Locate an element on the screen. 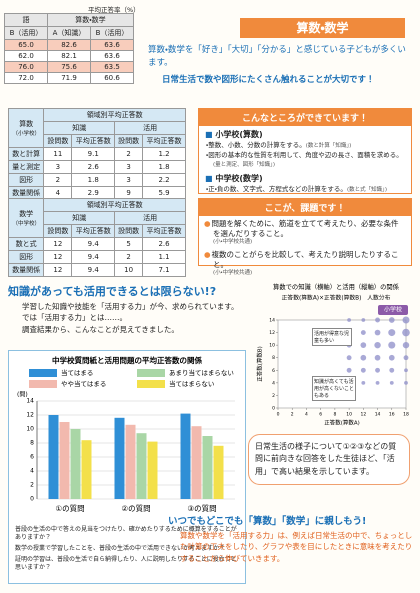  bar is located at coordinates (119, 458).